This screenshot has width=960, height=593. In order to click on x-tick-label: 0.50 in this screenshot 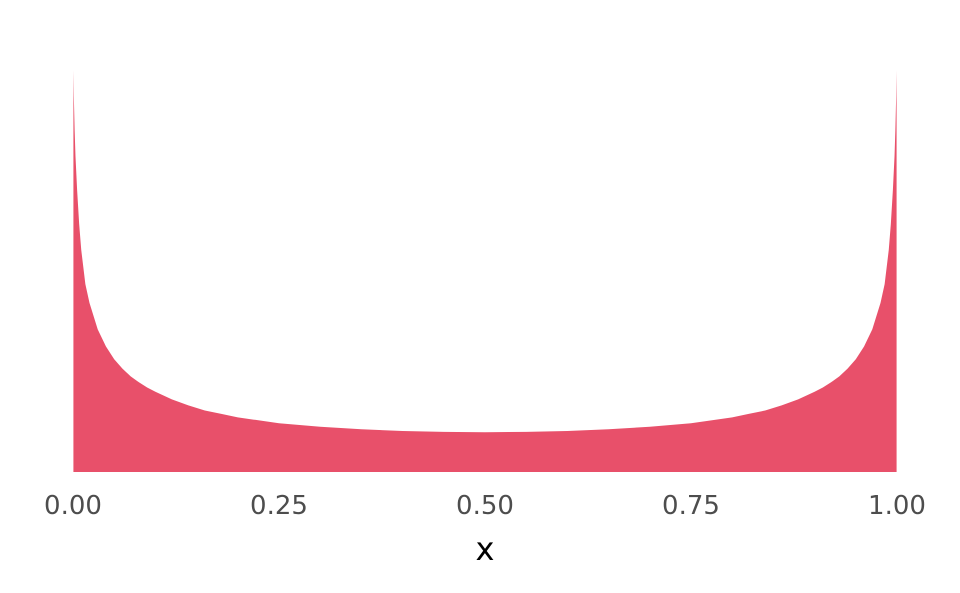, I will do `click(485, 506)`.